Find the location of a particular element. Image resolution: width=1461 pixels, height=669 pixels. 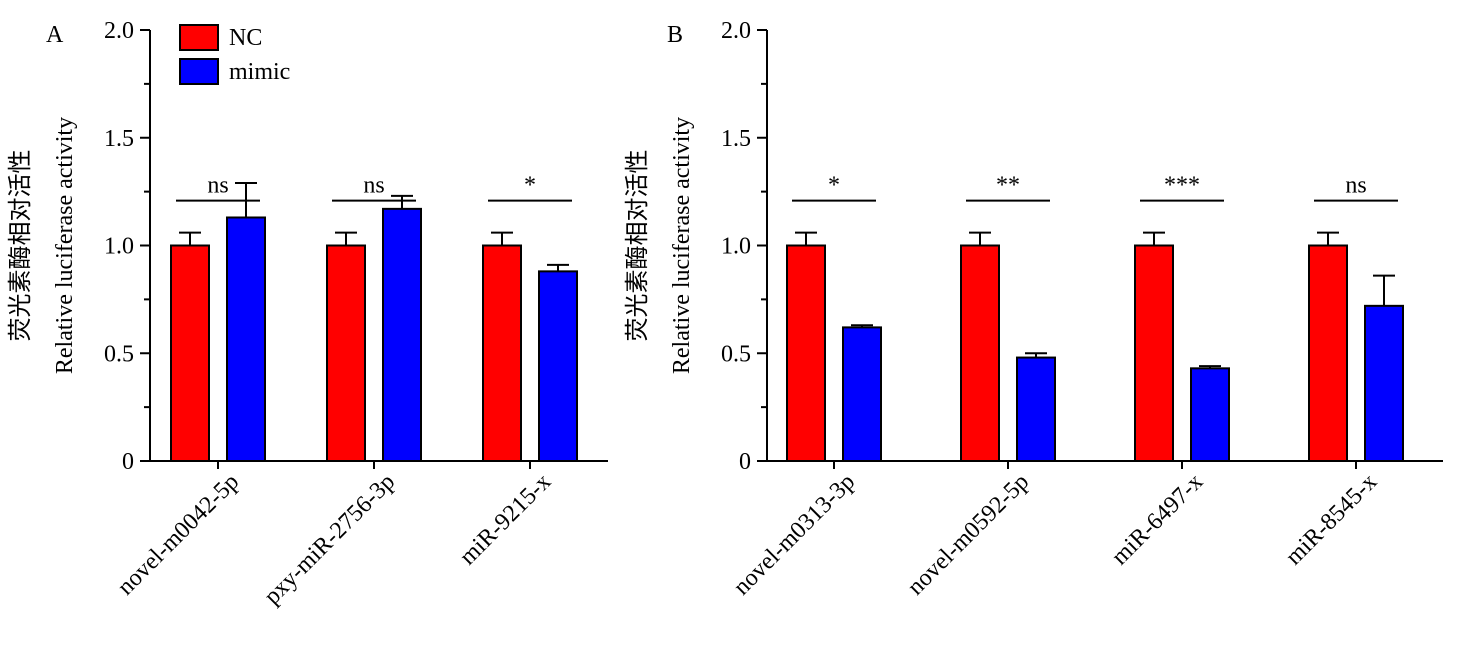

x-tick-label: miR-6497-x is located at coordinates (1157, 519).